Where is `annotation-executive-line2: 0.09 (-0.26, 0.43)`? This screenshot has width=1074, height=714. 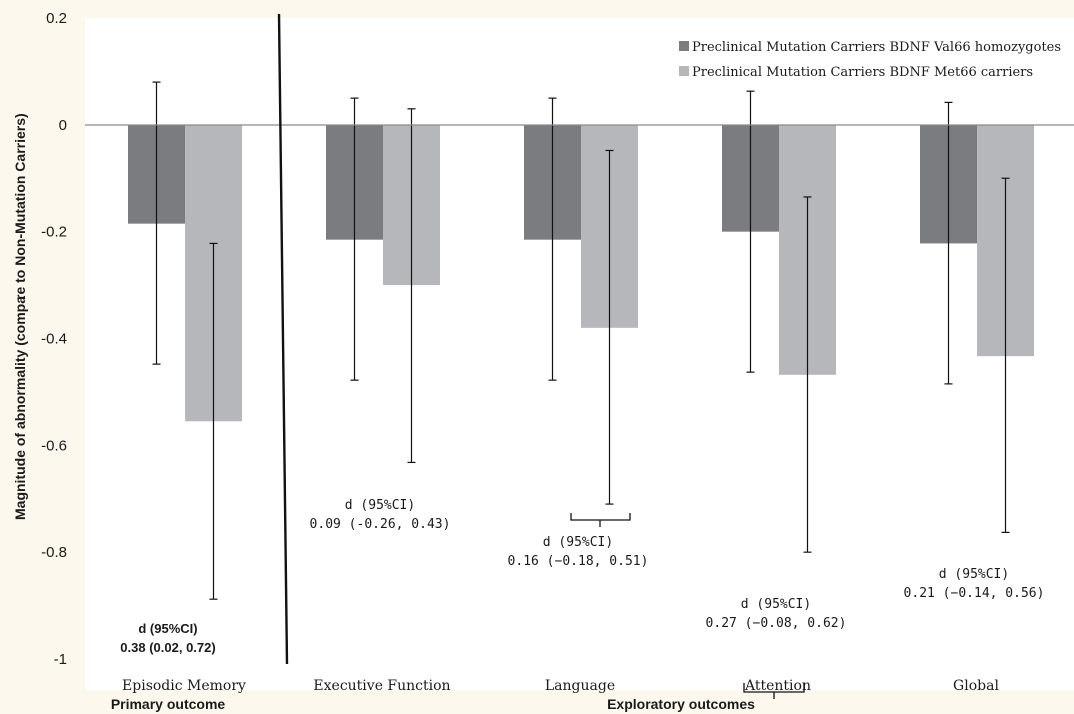
annotation-executive-line2: 0.09 (-0.26, 0.43) is located at coordinates (380, 524).